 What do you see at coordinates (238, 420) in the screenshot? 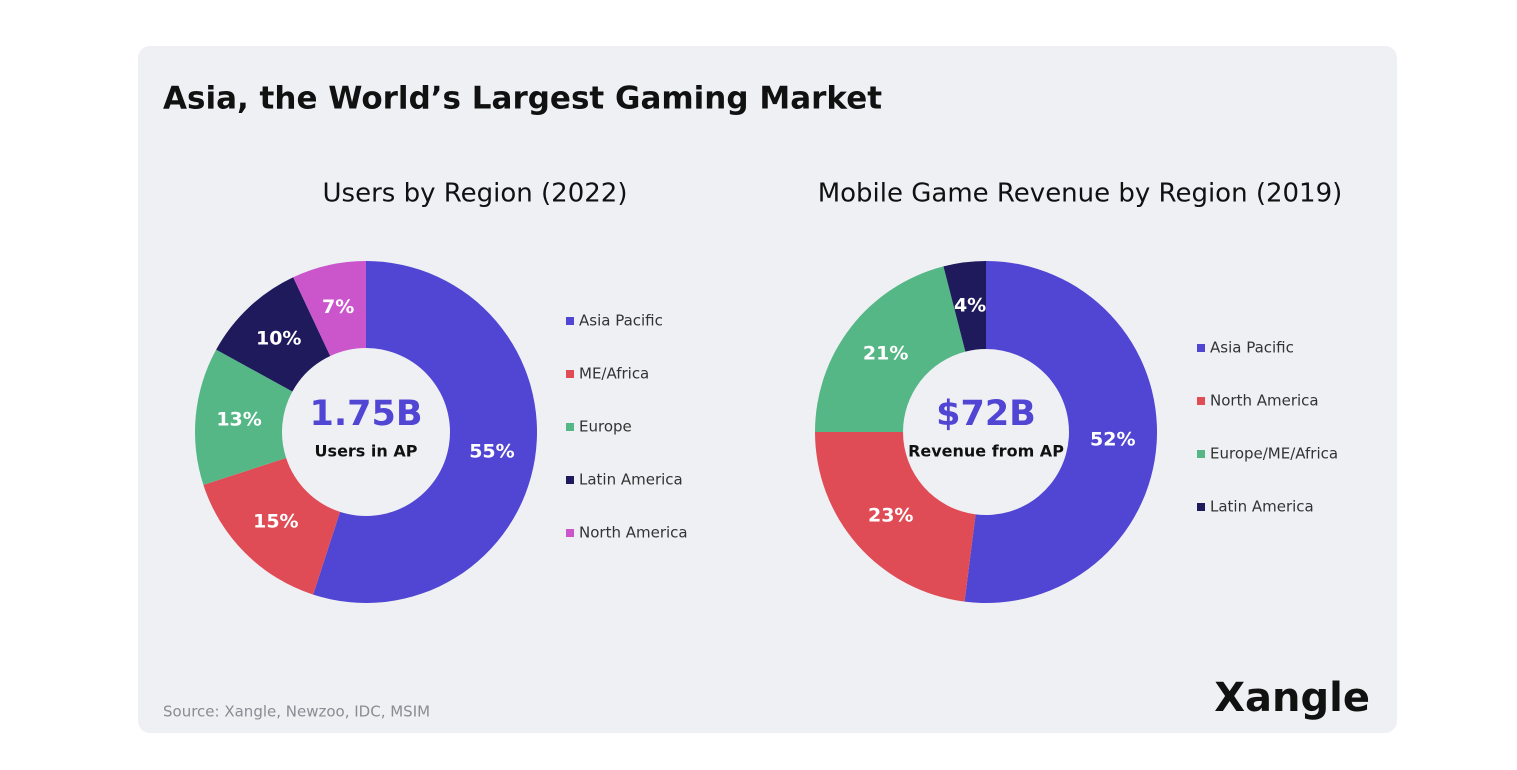
I see `data-label: 13%` at bounding box center [238, 420].